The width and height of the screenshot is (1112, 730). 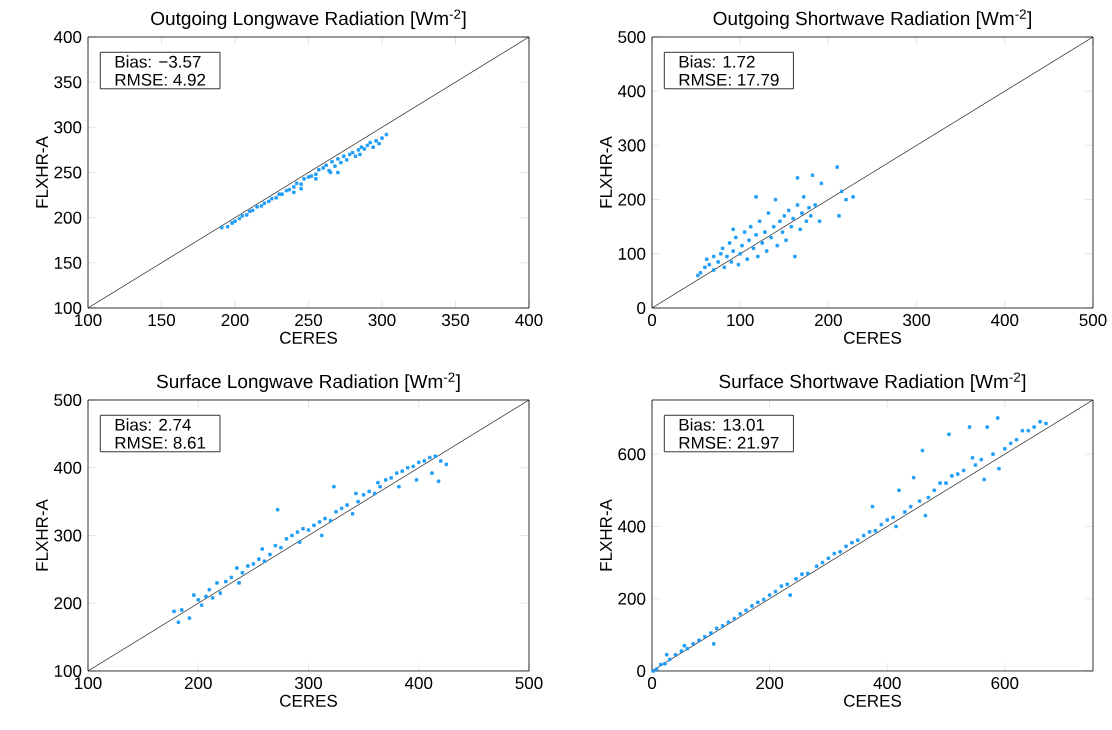 I want to click on x-tick-label: 500, so click(x=1093, y=320).